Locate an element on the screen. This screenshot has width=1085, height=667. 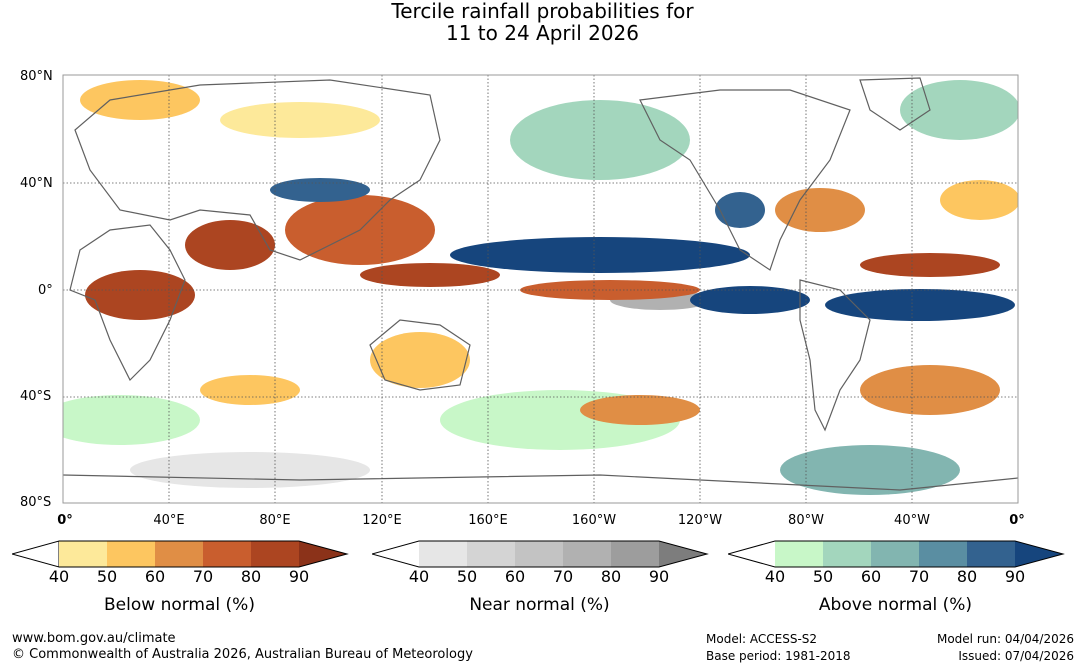
field-above-south-america-atlantic is located at coordinates (920, 305).